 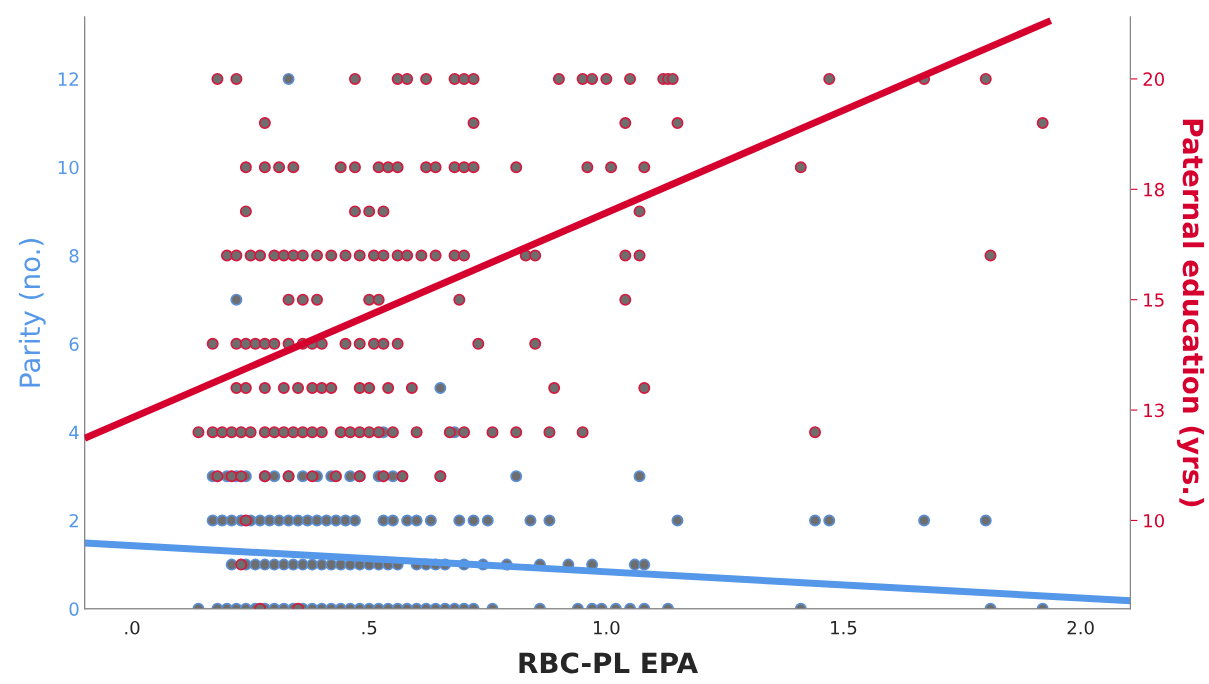 I want to click on y2-tick-label: 15, so click(x=1154, y=300).